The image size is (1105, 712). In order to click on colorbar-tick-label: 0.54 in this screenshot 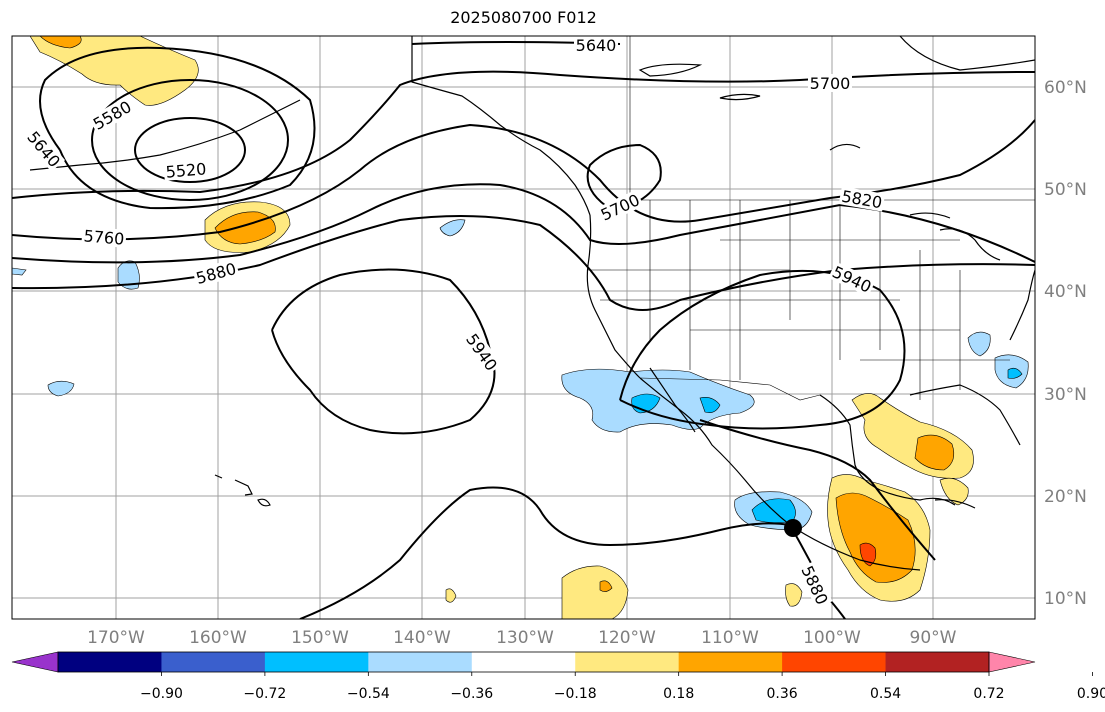, I will do `click(885, 694)`.